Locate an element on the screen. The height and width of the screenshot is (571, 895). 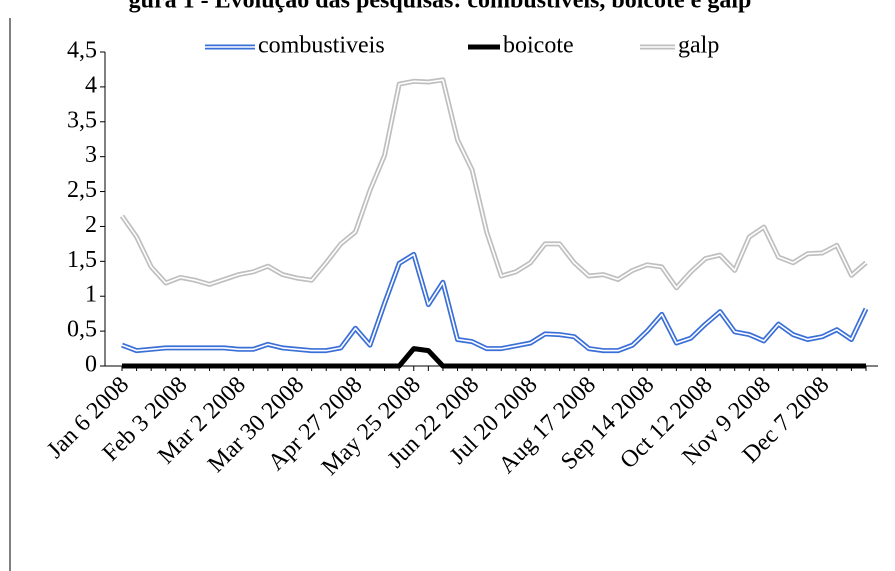
series-line is located at coordinates (494, 357).